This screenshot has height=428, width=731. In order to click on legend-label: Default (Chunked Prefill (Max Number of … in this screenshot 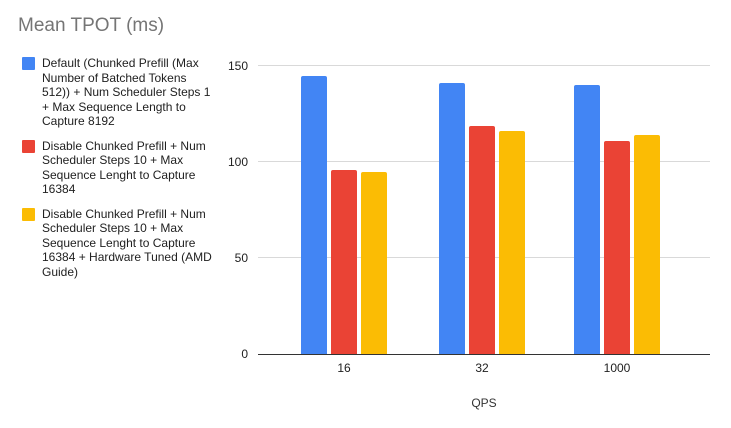, I will do `click(126, 92)`.